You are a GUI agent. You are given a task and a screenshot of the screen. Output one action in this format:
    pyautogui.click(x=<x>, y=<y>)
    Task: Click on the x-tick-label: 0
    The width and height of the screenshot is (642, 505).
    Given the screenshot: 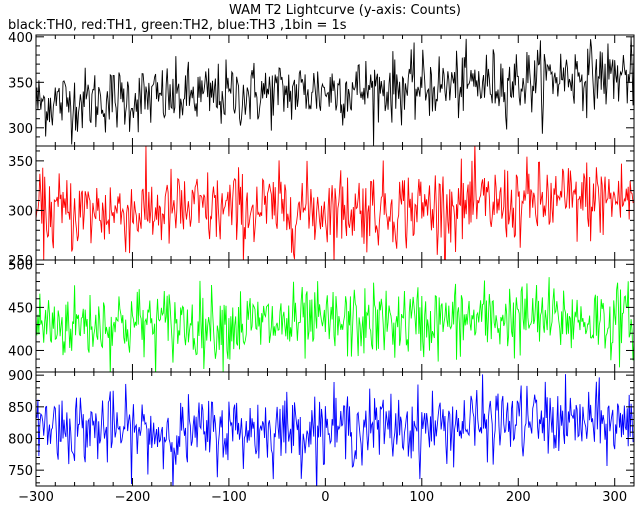 What is the action you would take?
    pyautogui.click(x=325, y=497)
    